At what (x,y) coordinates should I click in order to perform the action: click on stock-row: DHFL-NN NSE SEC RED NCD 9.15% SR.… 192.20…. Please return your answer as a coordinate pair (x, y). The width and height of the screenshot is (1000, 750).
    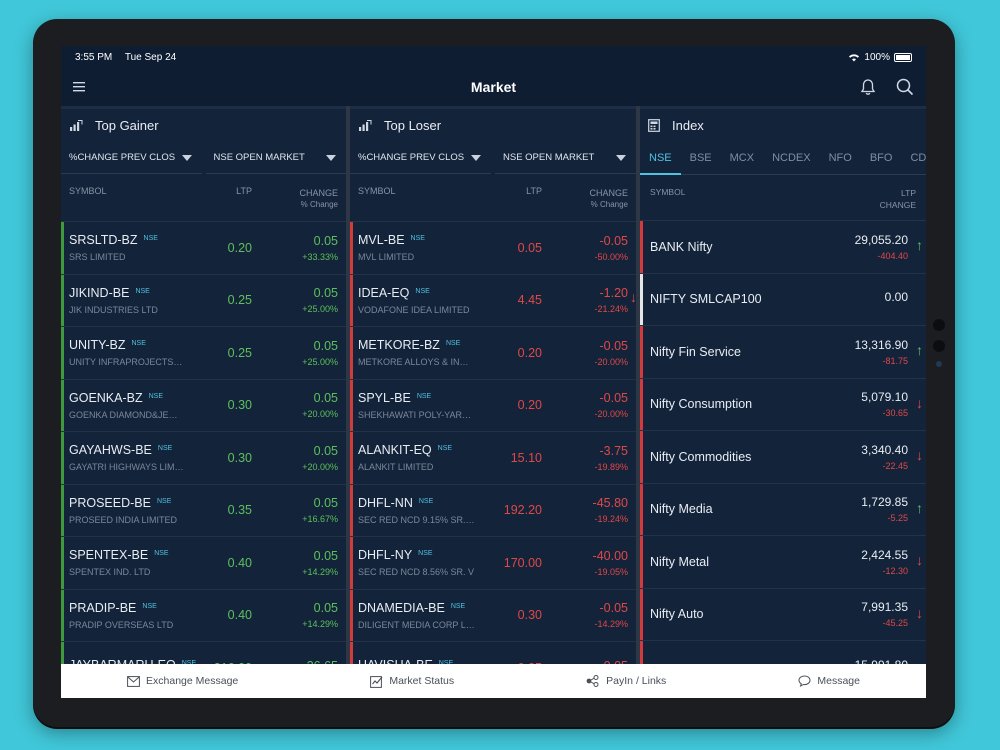
    Looking at the image, I should click on (493, 510).